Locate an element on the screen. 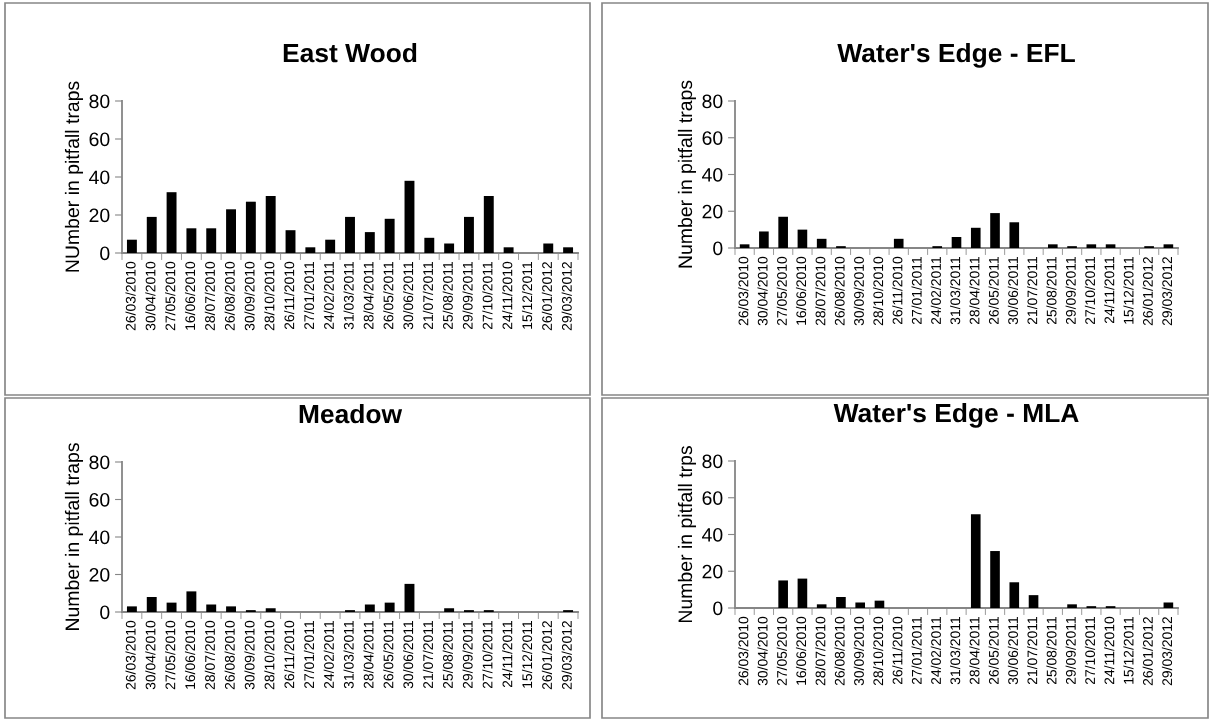  y-tick-label: 20 is located at coordinates (99, 215).